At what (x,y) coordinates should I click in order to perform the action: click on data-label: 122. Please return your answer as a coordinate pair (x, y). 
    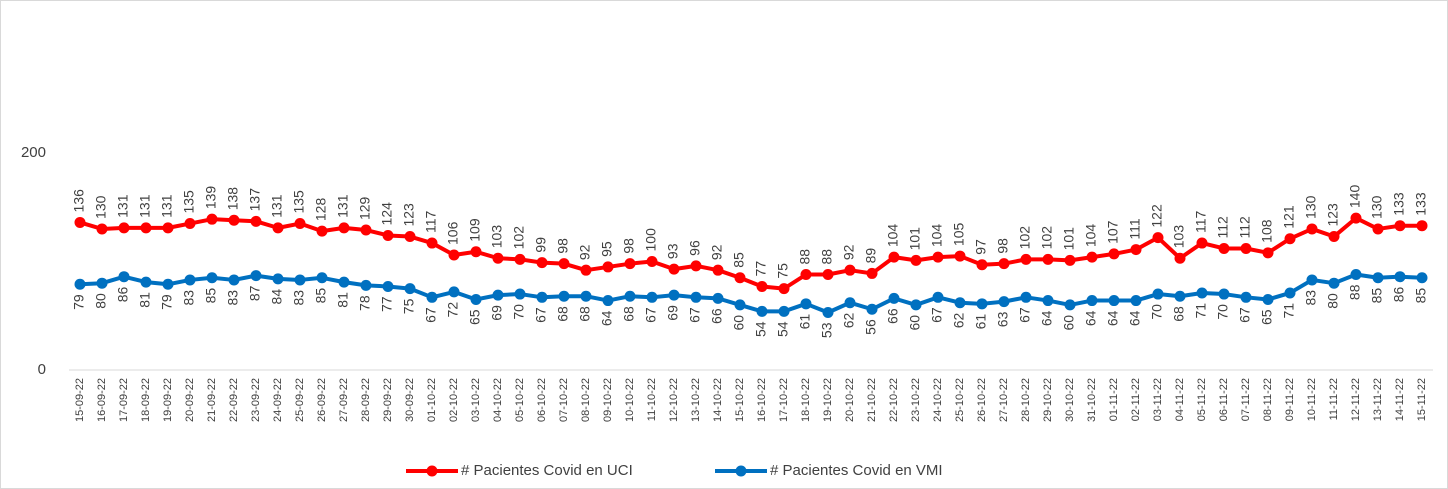
    Looking at the image, I should click on (1157, 216).